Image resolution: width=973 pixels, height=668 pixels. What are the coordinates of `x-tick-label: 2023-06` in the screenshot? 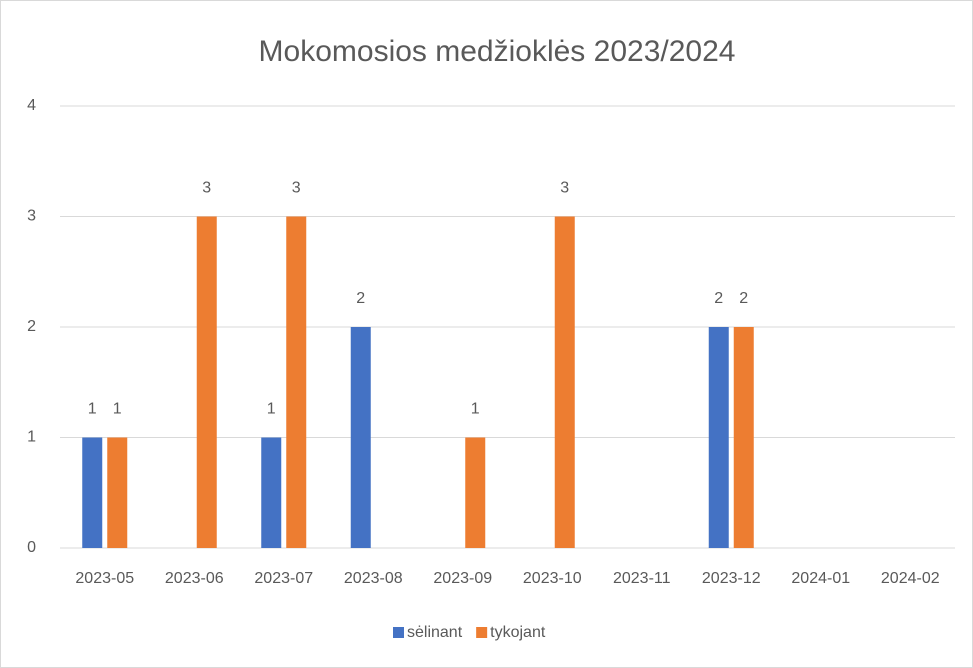 It's located at (194, 578).